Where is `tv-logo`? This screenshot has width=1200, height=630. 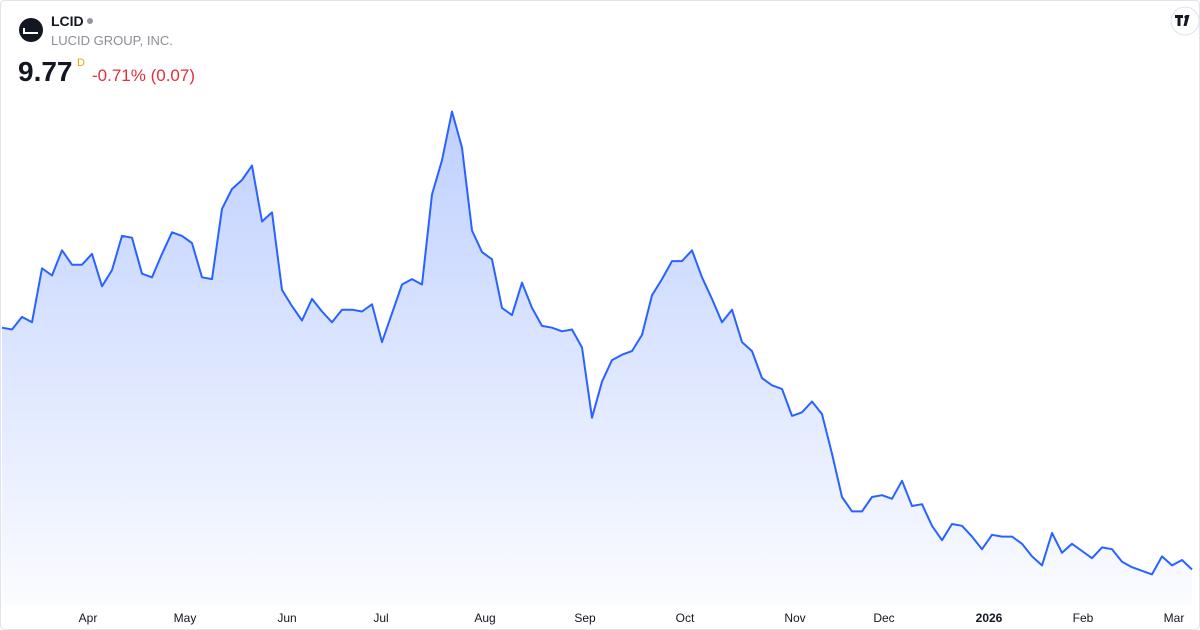 tv-logo is located at coordinates (1185, 21).